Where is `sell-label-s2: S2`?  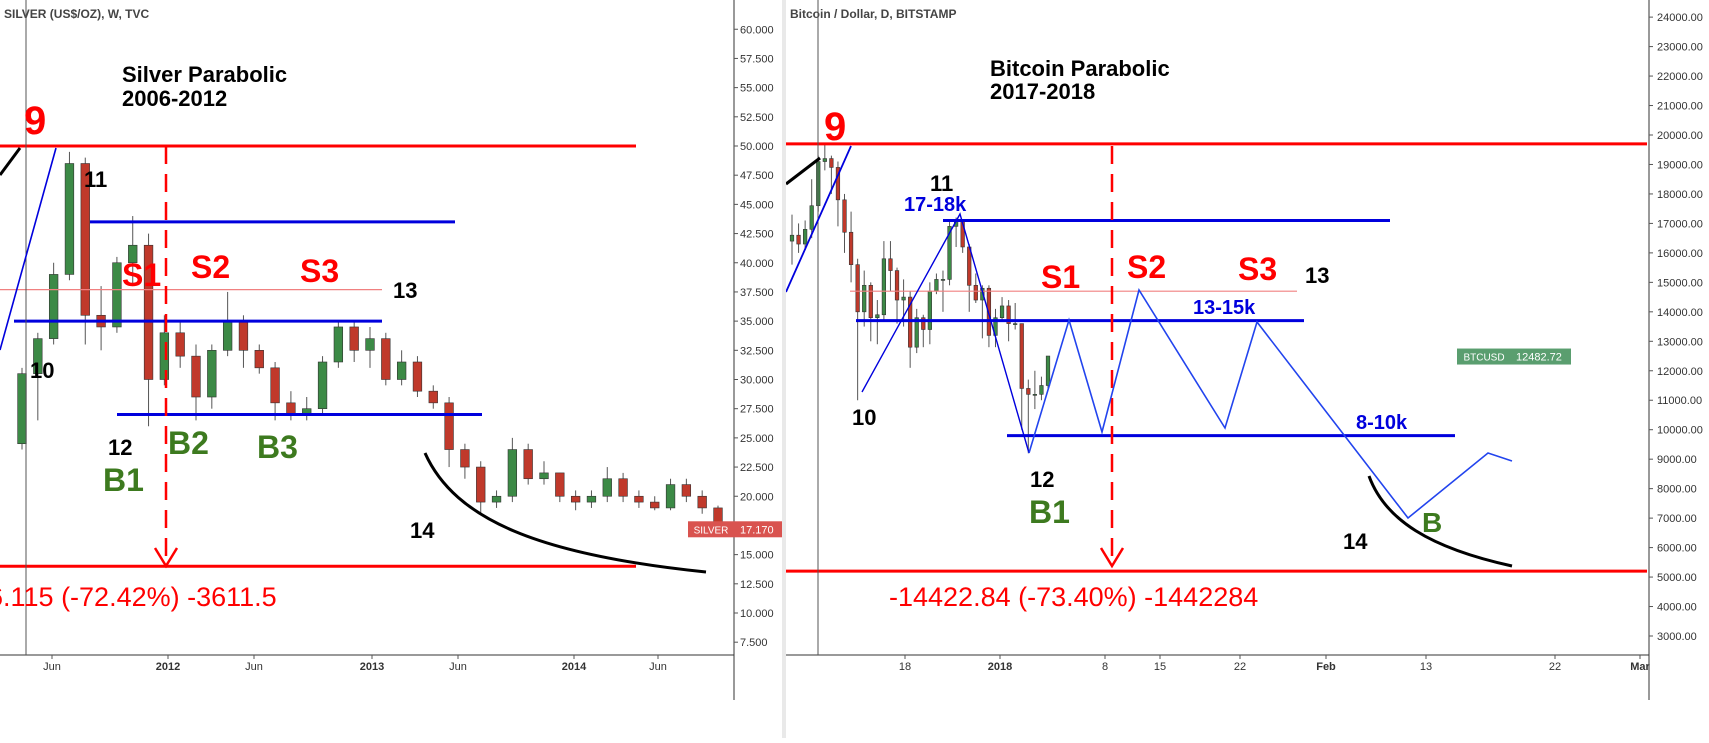
sell-label-s2: S2 is located at coordinates (210, 267).